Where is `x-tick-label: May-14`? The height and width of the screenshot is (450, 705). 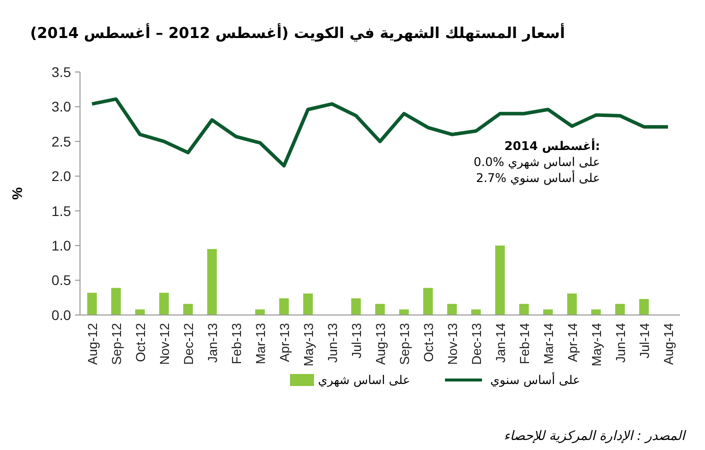 x-tick-label: May-14 is located at coordinates (596, 344).